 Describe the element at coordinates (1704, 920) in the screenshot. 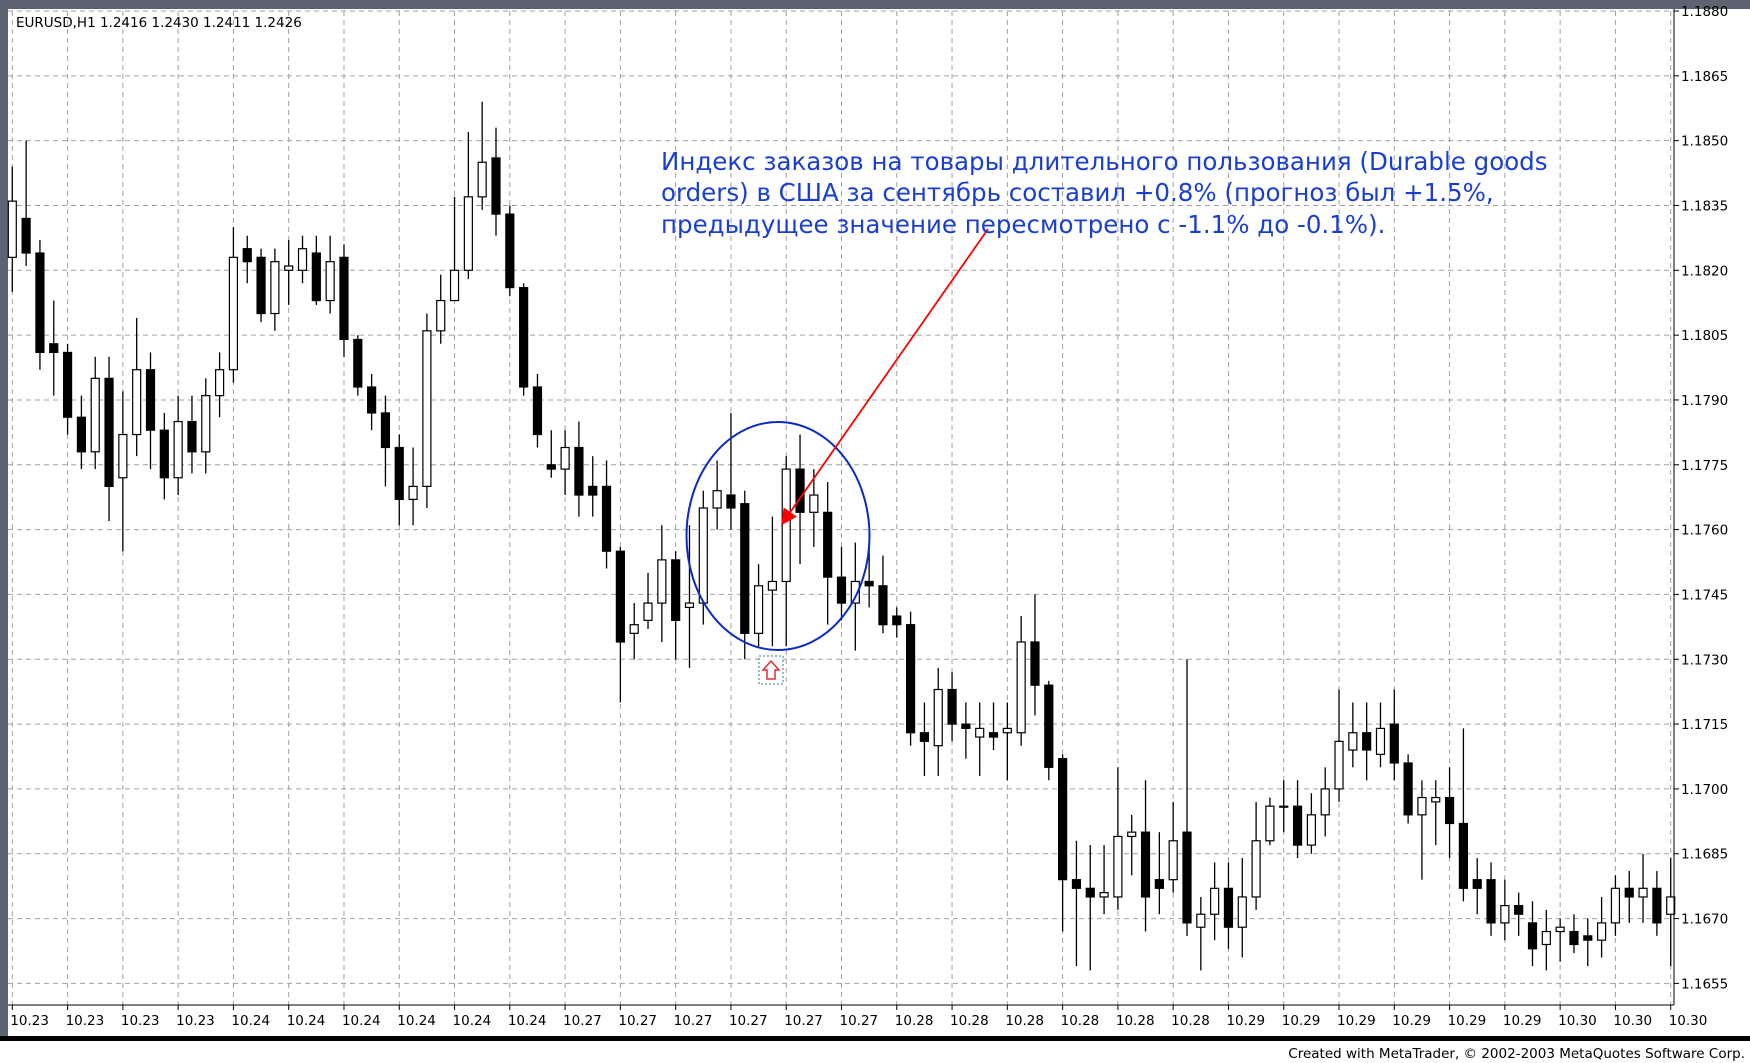

I see `y-tick-label: 1.1670` at that location.